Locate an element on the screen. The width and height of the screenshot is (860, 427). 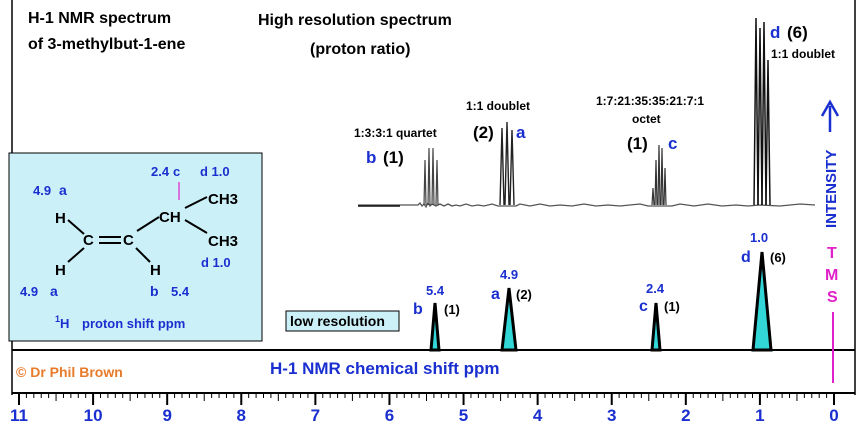
molecule-panel is located at coordinates (135, 247).